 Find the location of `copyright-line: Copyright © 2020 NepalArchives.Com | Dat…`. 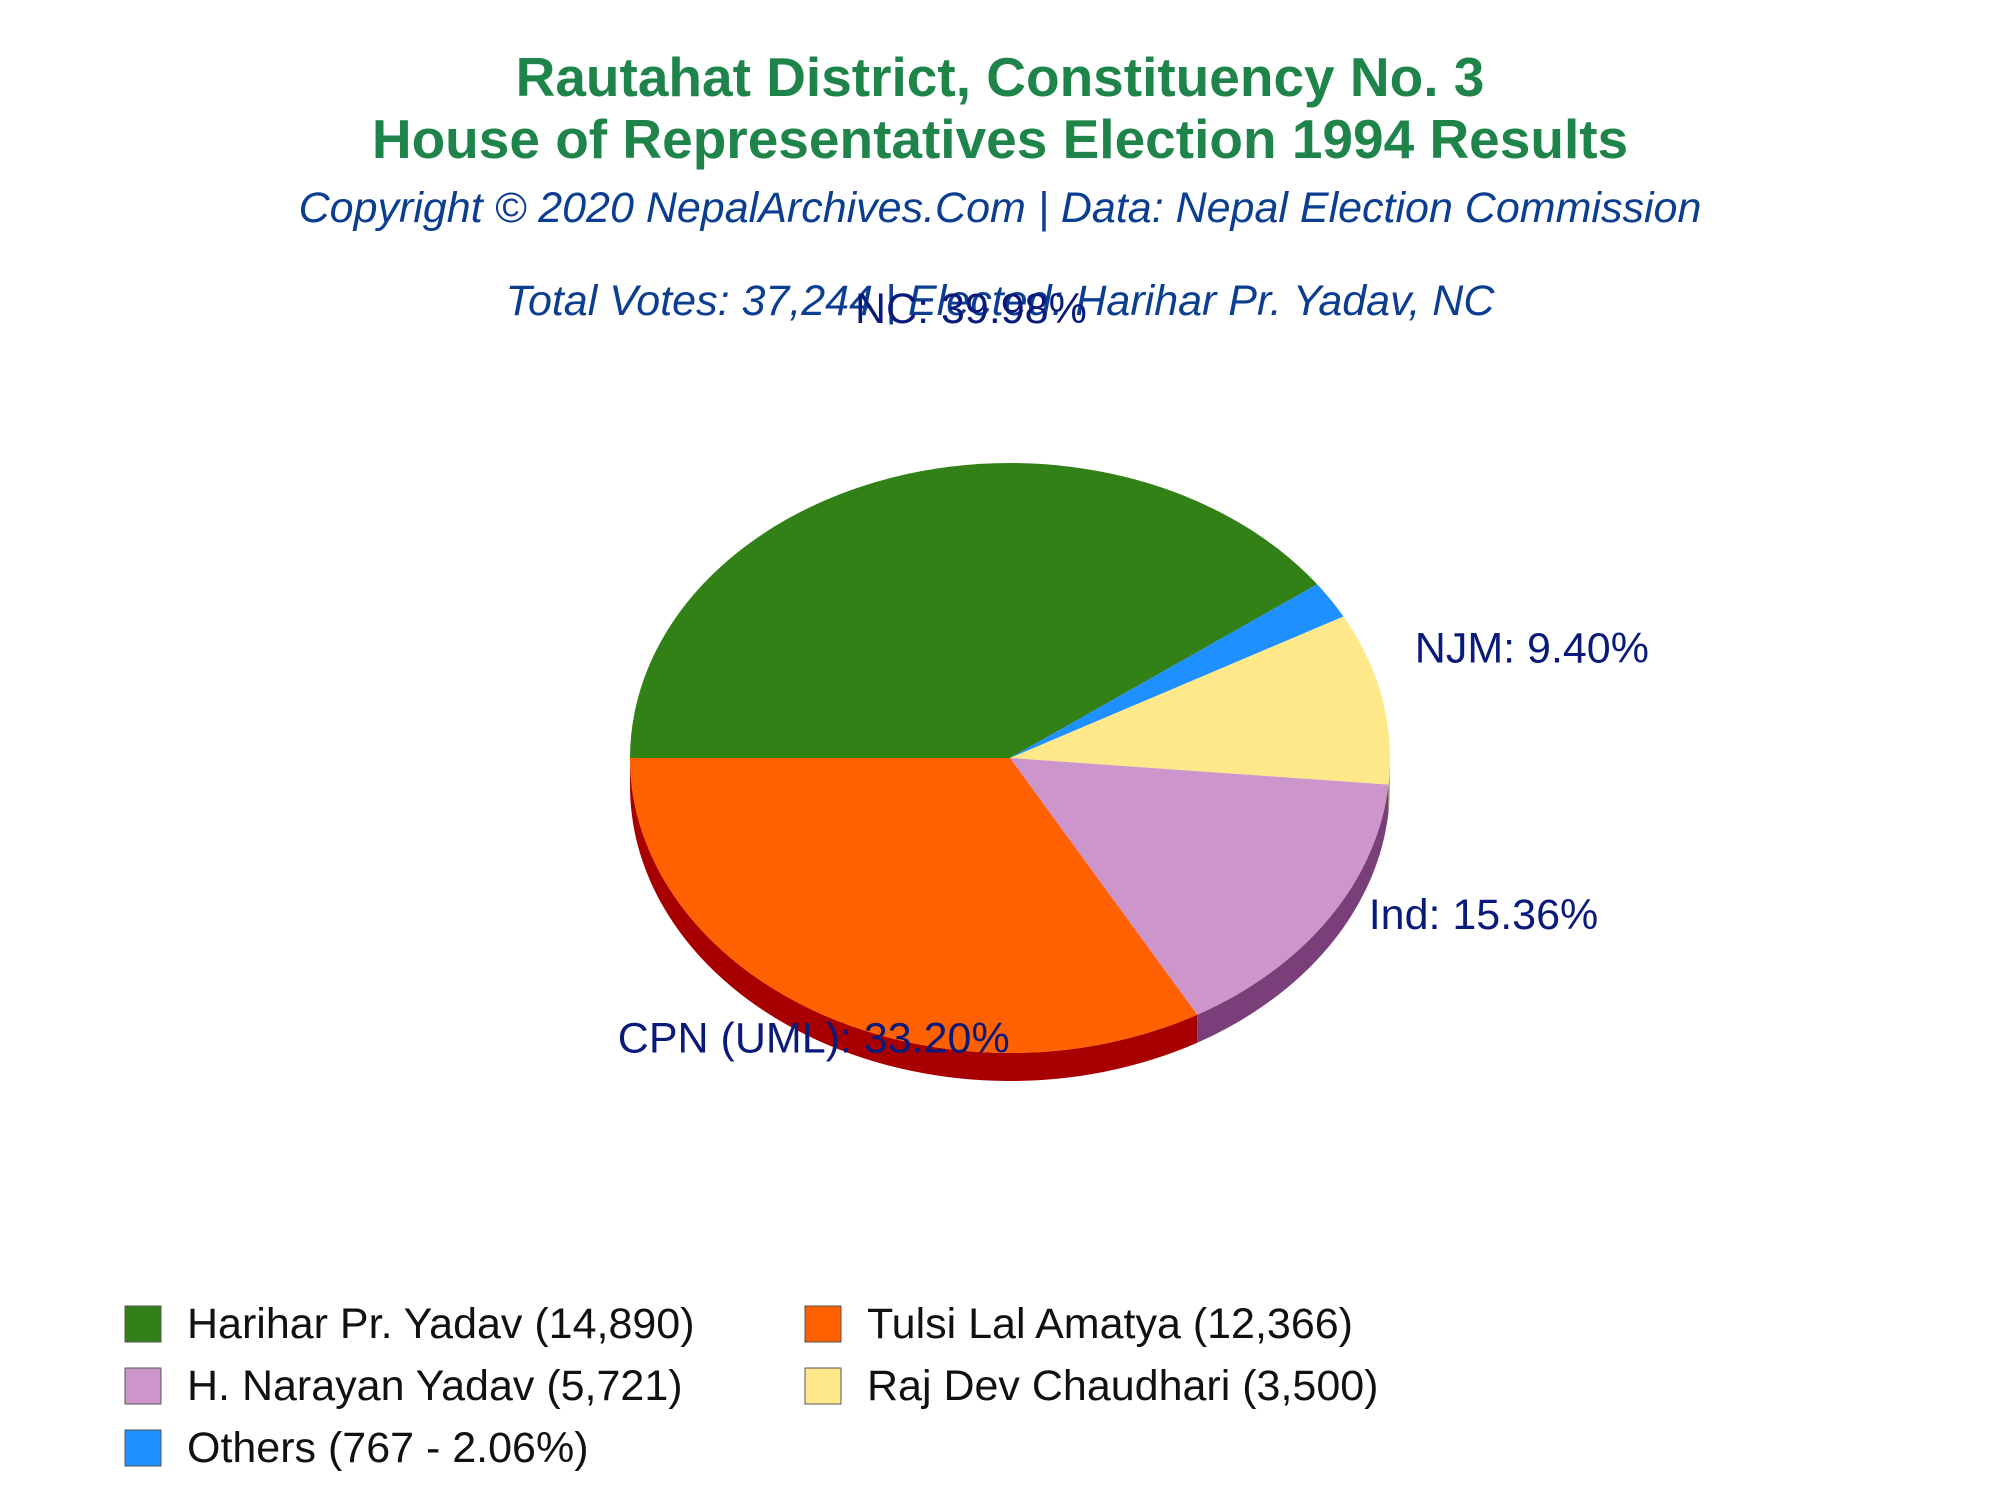

copyright-line: Copyright © 2020 NepalArchives.Com | Dat… is located at coordinates (1000, 208).